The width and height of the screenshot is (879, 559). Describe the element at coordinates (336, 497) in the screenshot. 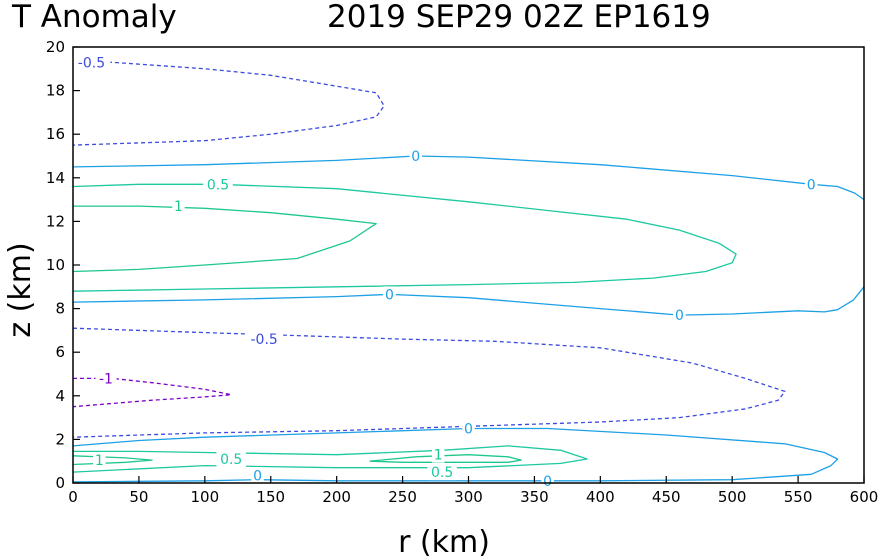

I see `x-tick-label: 200` at that location.